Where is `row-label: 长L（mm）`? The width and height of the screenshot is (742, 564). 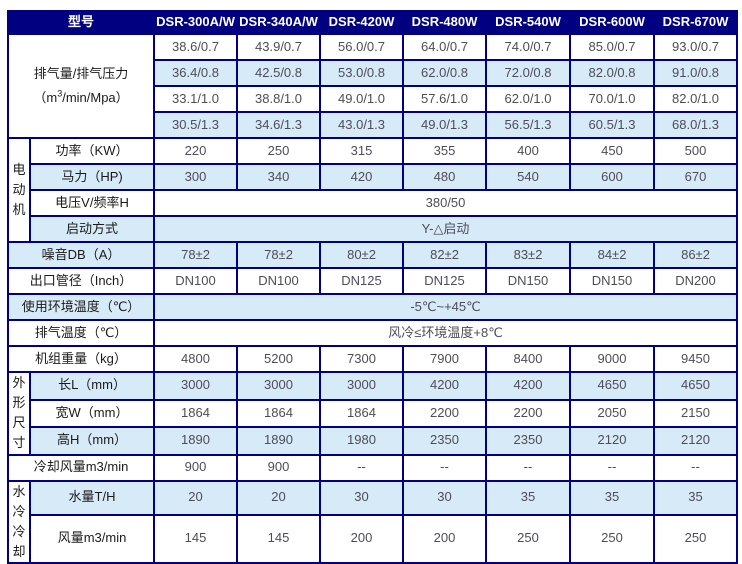 row-label: 长L（mm） is located at coordinates (92, 386).